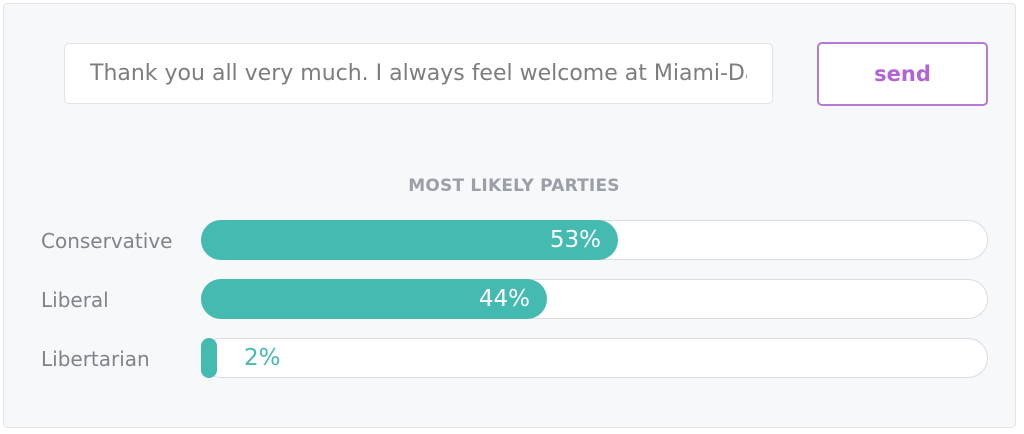 The image size is (1024, 434). Describe the element at coordinates (504, 299) in the screenshot. I see `party-percent: 44%` at that location.